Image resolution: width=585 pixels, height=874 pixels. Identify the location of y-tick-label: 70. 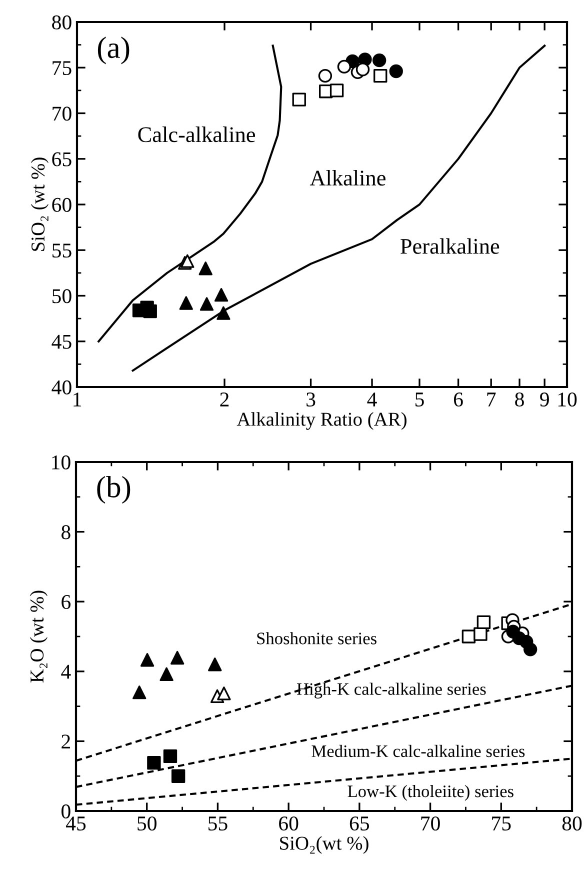
(62, 113).